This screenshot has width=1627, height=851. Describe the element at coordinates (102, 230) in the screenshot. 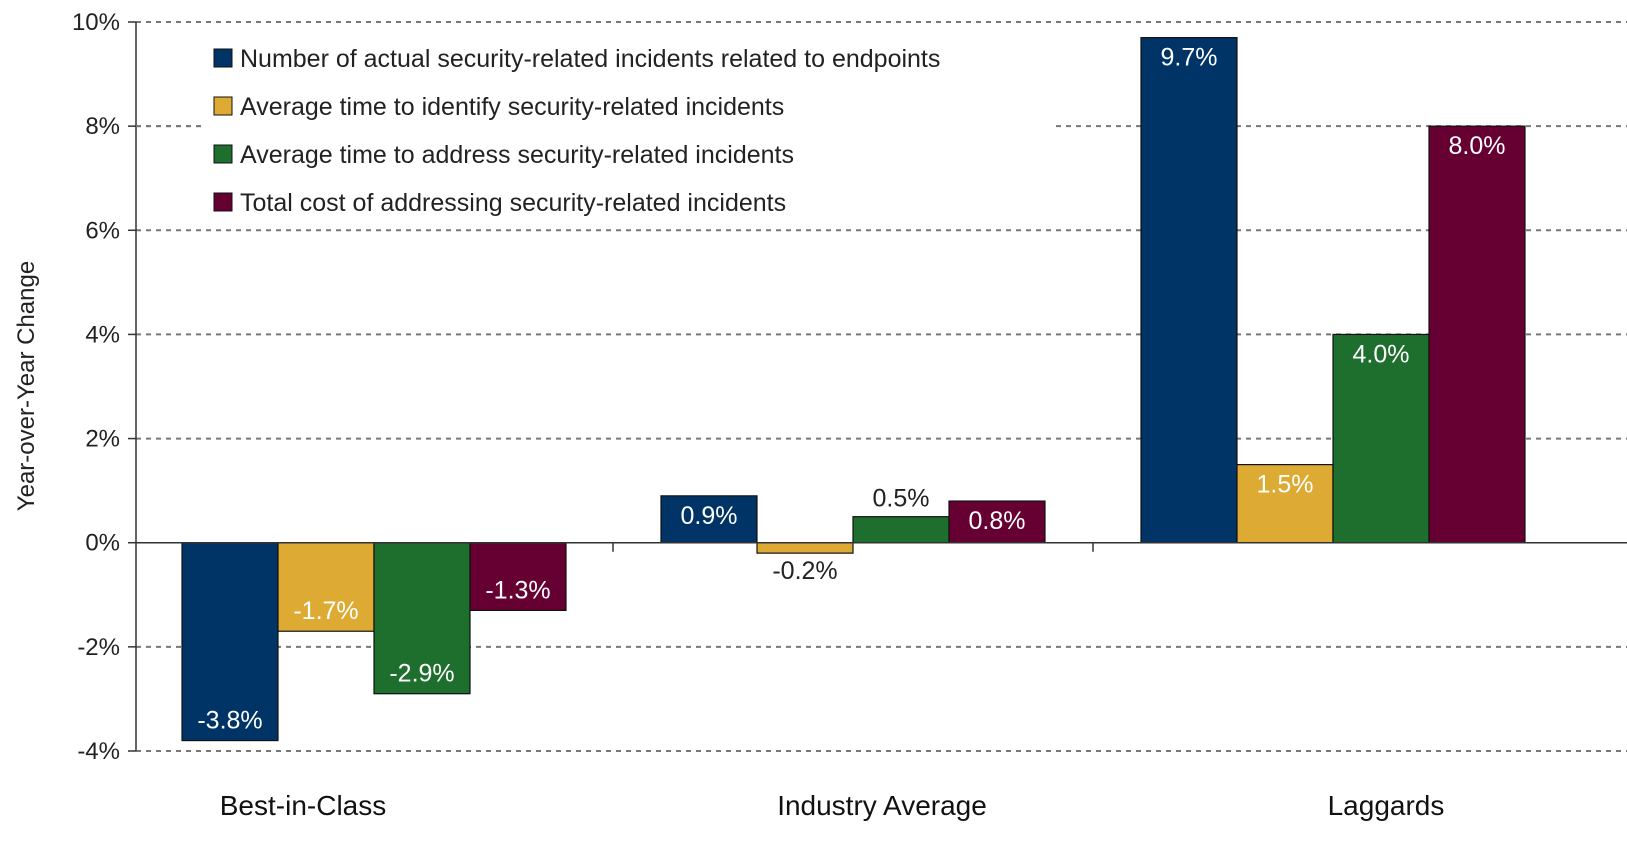

I see `y-tick-label: 6%` at that location.